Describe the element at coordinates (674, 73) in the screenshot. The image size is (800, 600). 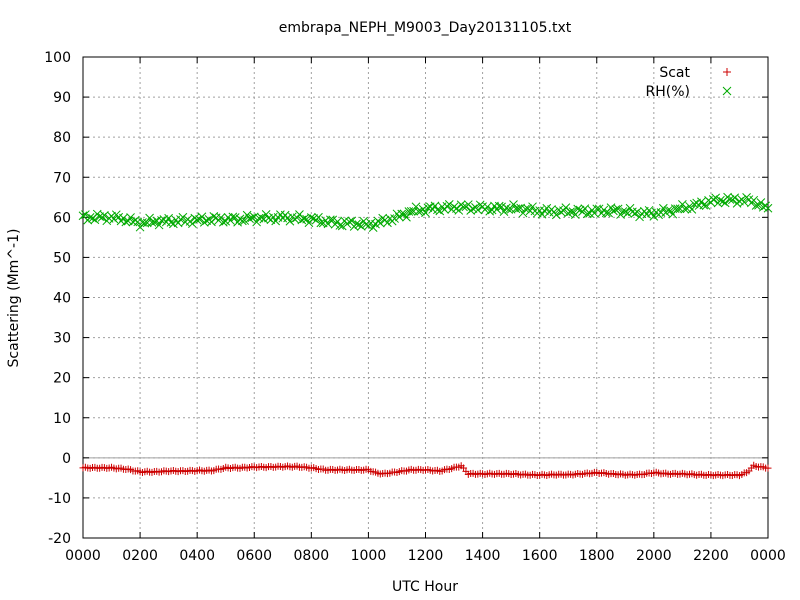
I see `legend-label-scat: Scat` at that location.